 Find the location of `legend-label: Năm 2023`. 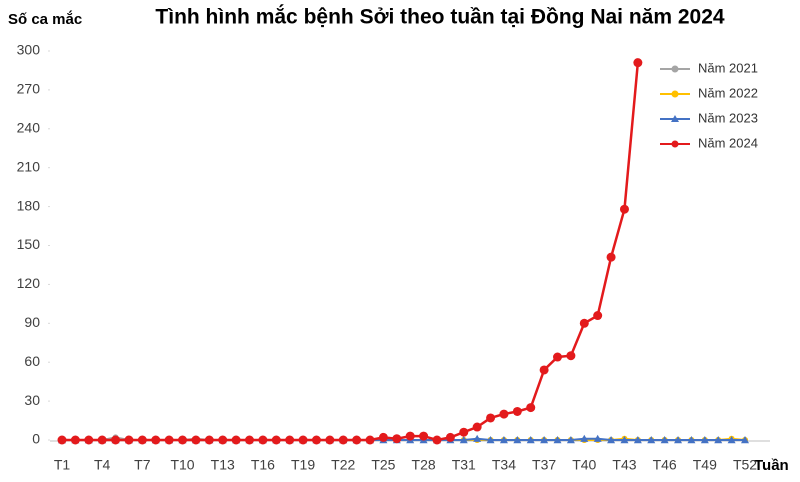

legend-label: Năm 2023 is located at coordinates (728, 117).